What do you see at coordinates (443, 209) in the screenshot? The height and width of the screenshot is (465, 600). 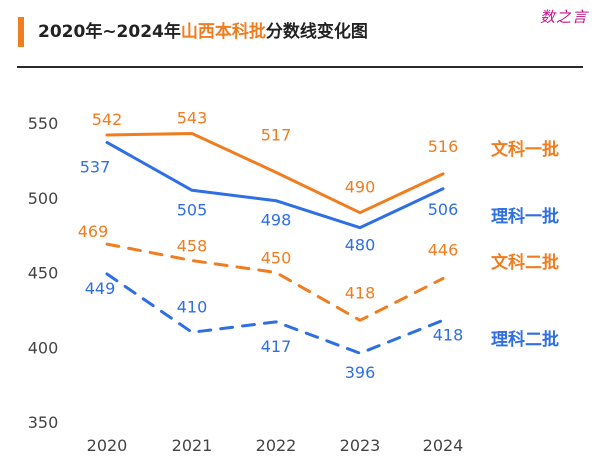 I see `data-label: 506` at bounding box center [443, 209].